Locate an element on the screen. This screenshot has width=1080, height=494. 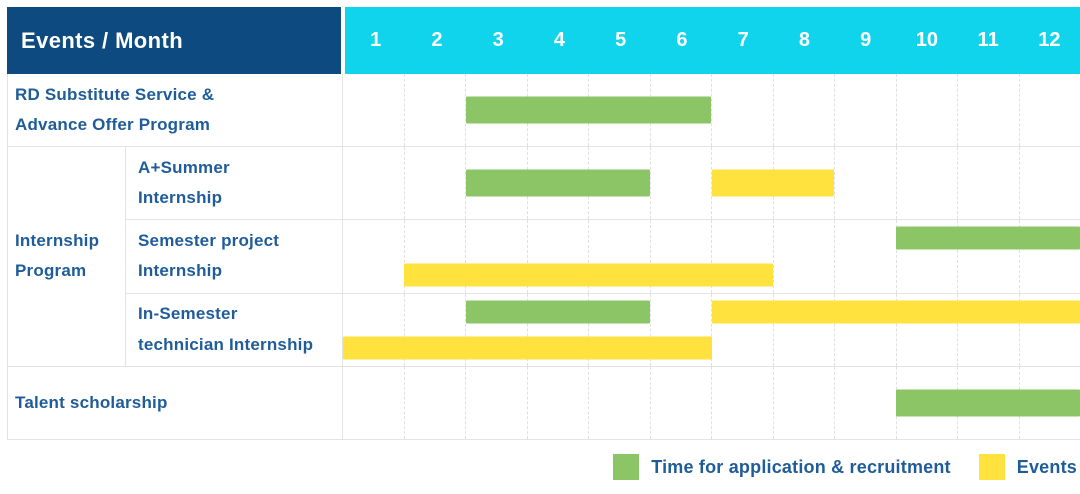
legend-label: Events is located at coordinates (1046, 466).